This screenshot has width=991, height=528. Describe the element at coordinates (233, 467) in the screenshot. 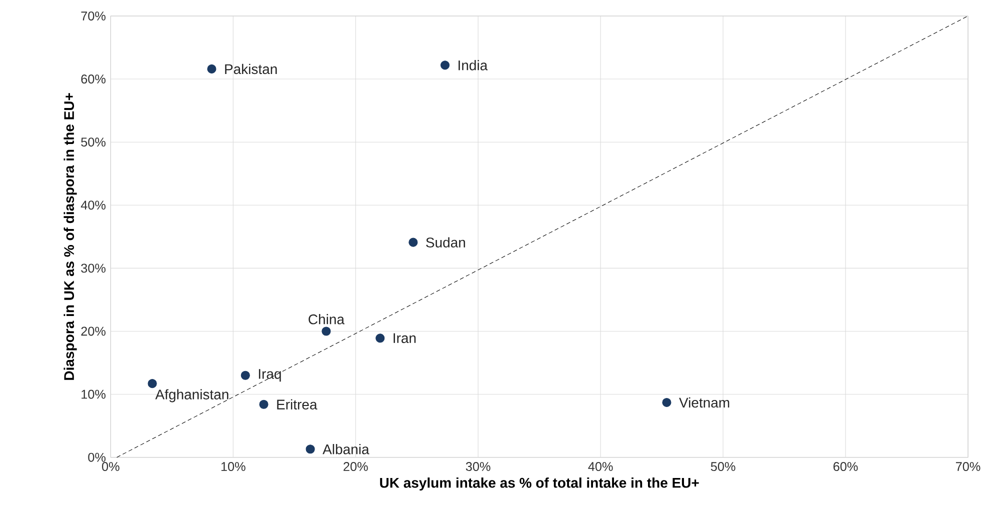

I see `x-tick-label: 10%` at that location.